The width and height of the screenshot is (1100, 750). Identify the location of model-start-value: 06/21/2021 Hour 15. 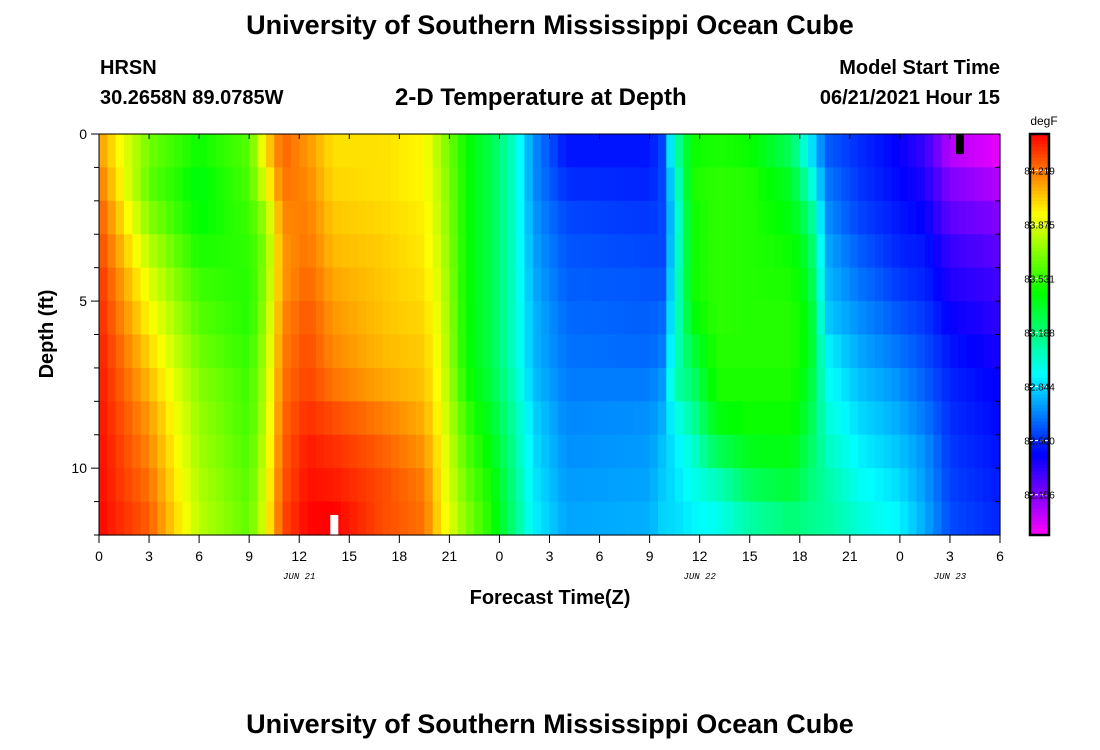
(909, 98).